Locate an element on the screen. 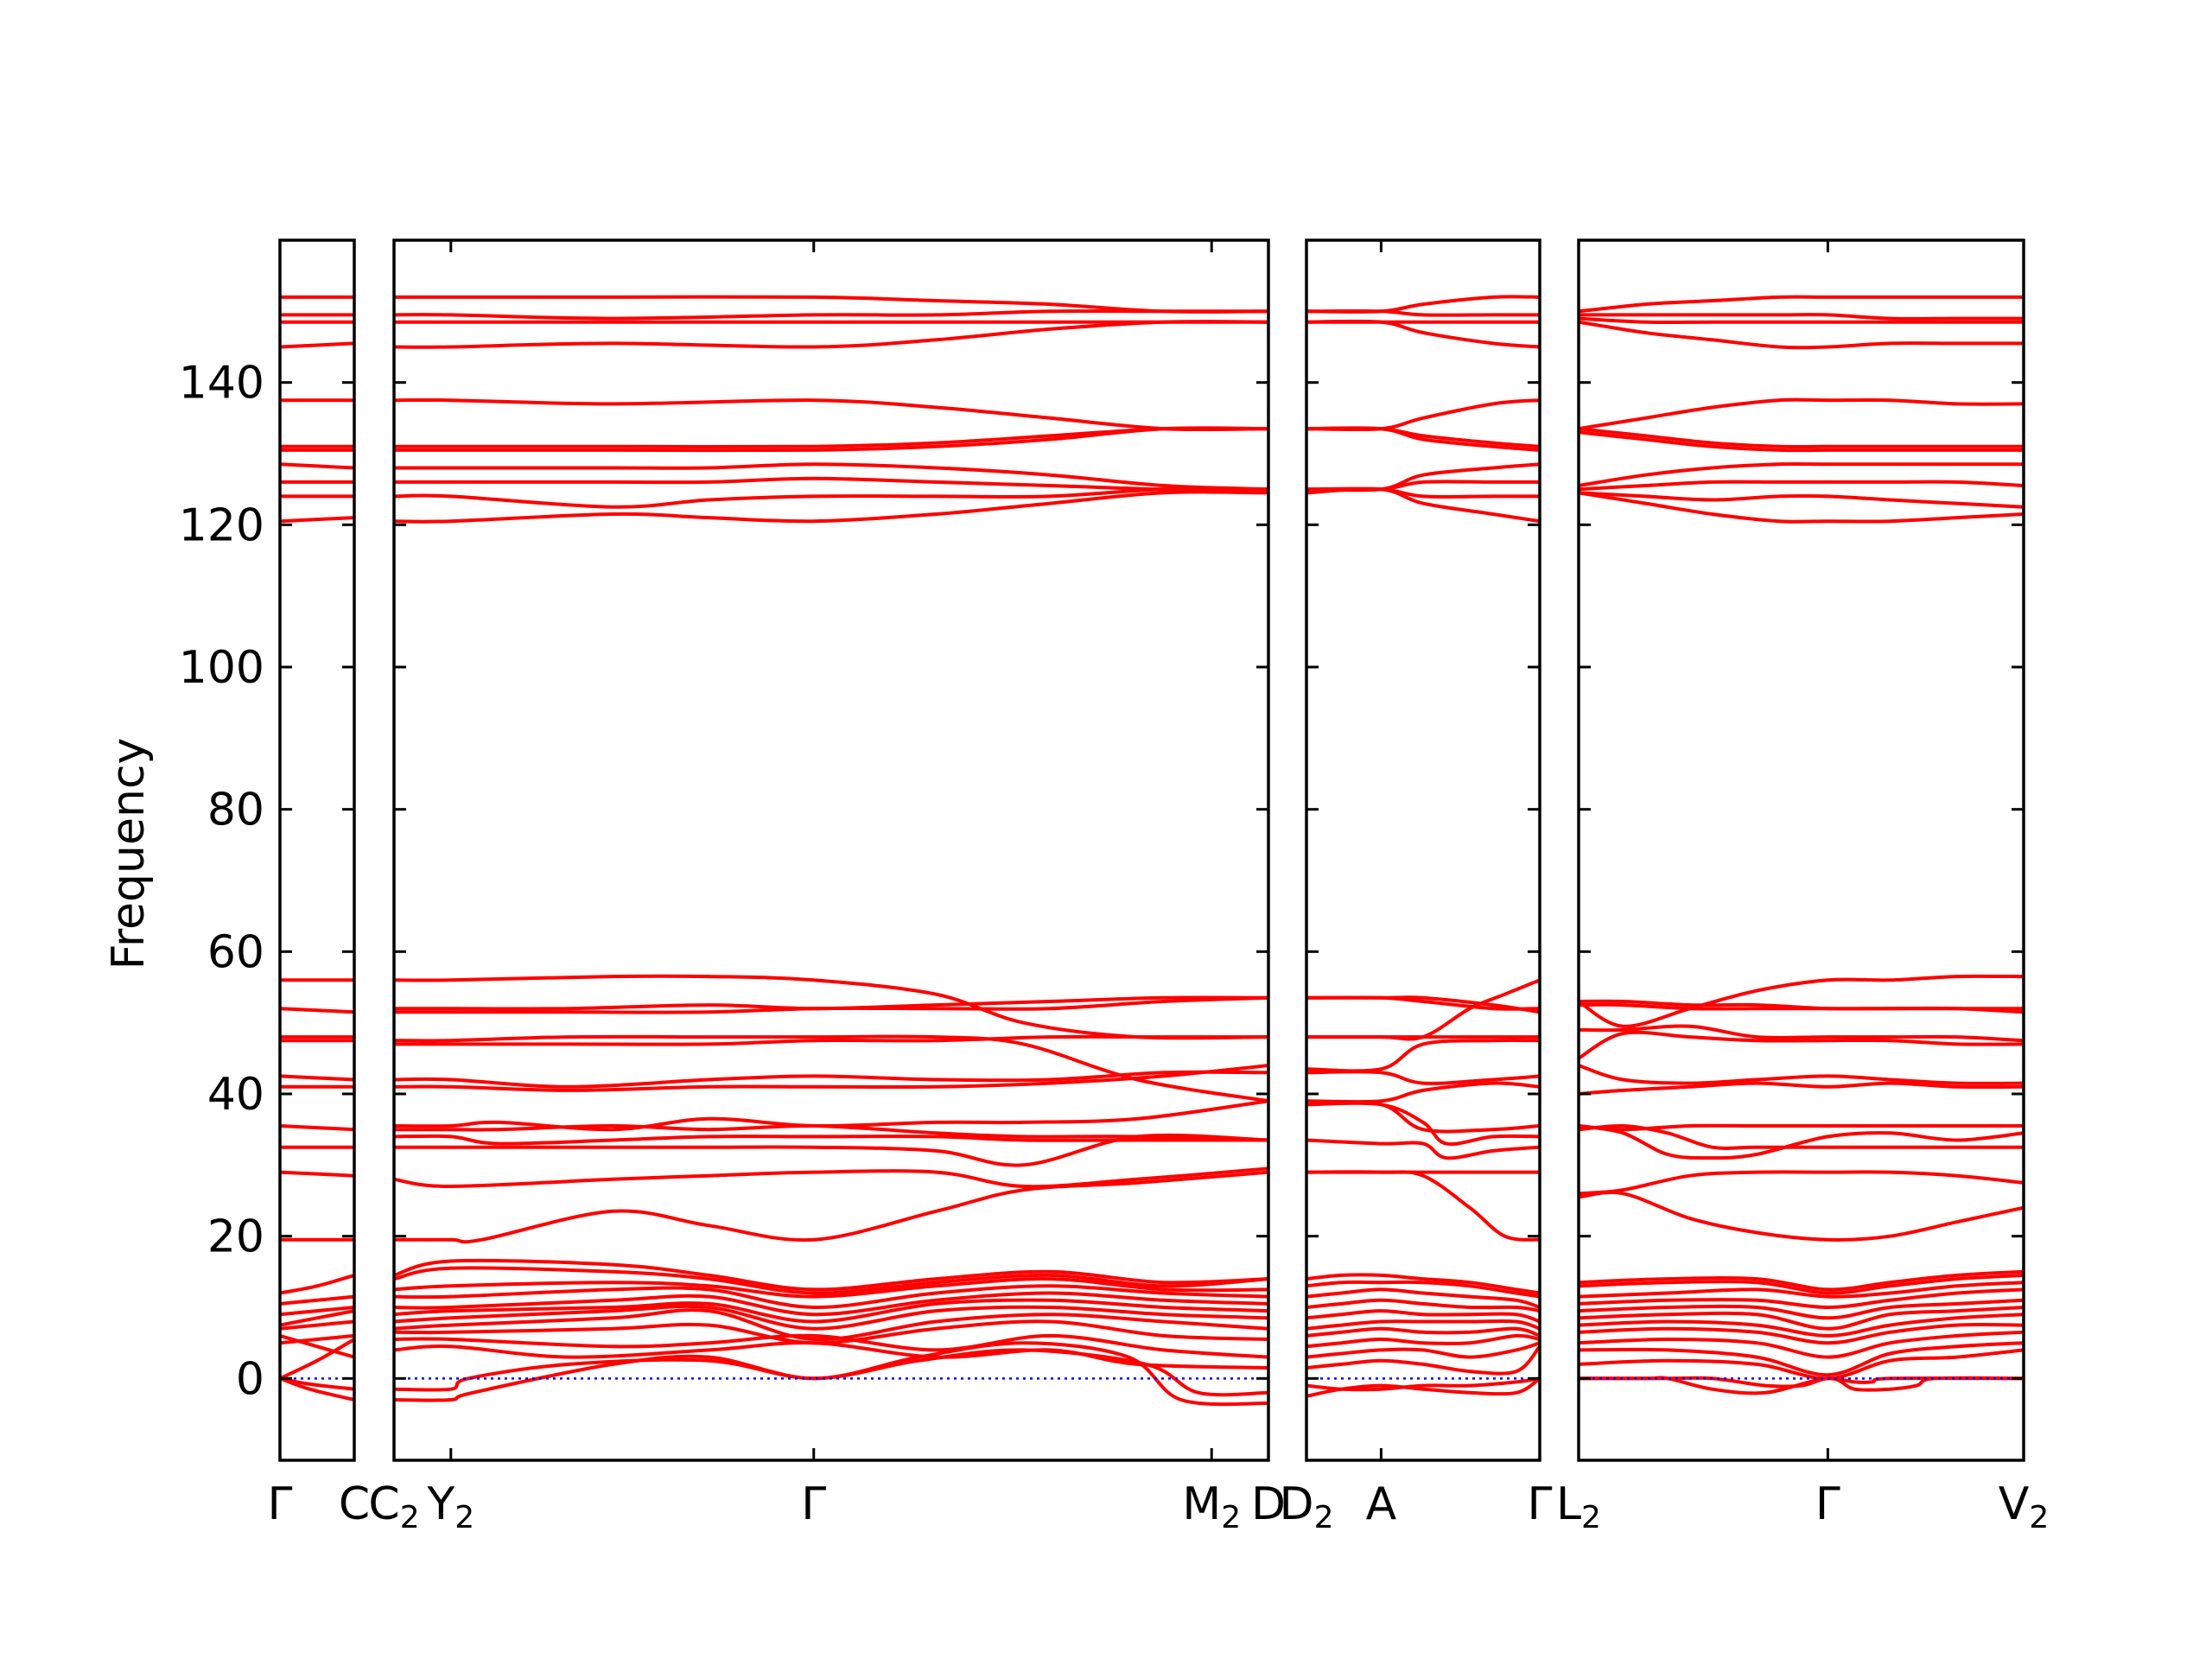  panel-4-frame is located at coordinates (1801, 850).